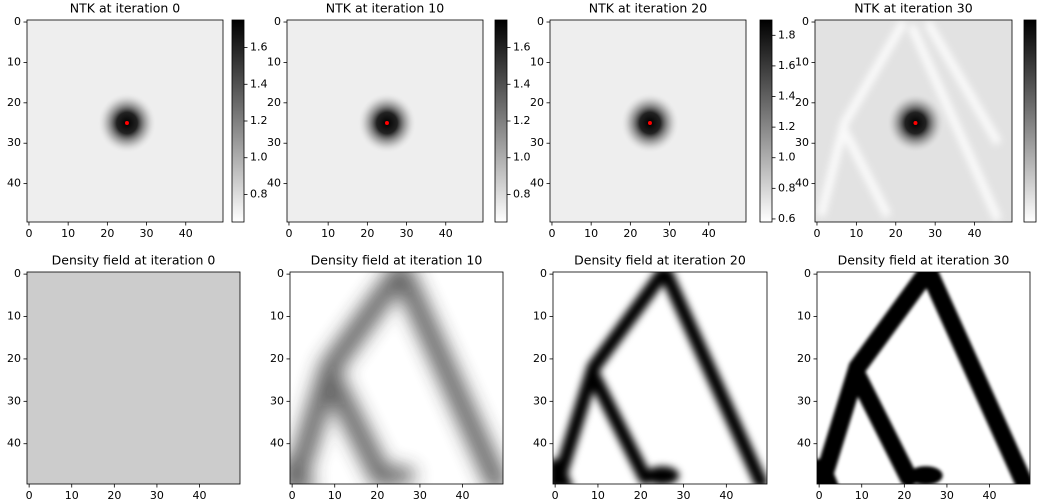 The height and width of the screenshot is (504, 1040). I want to click on chart-title: Density field at iteration 30, so click(924, 260).